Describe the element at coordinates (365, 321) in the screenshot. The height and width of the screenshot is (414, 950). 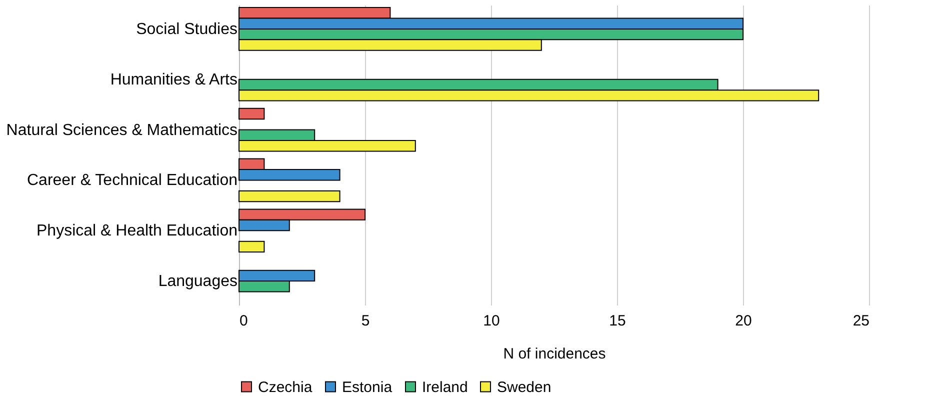
I see `x-tick-label: 5` at that location.